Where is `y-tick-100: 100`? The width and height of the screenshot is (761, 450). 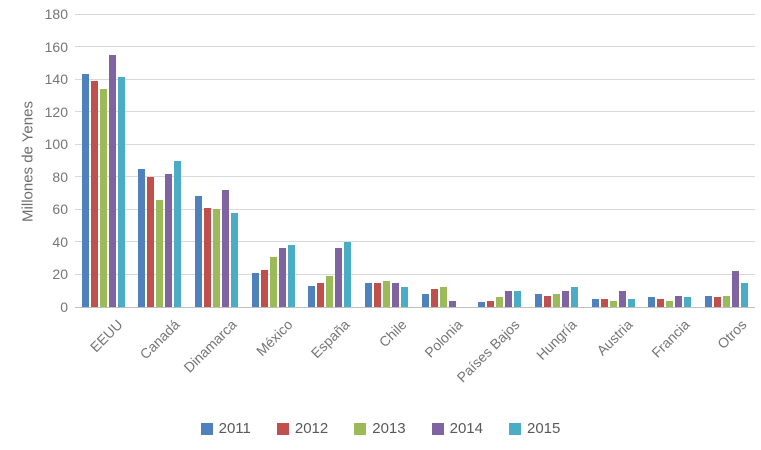
y-tick-100: 100 is located at coordinates (56, 144).